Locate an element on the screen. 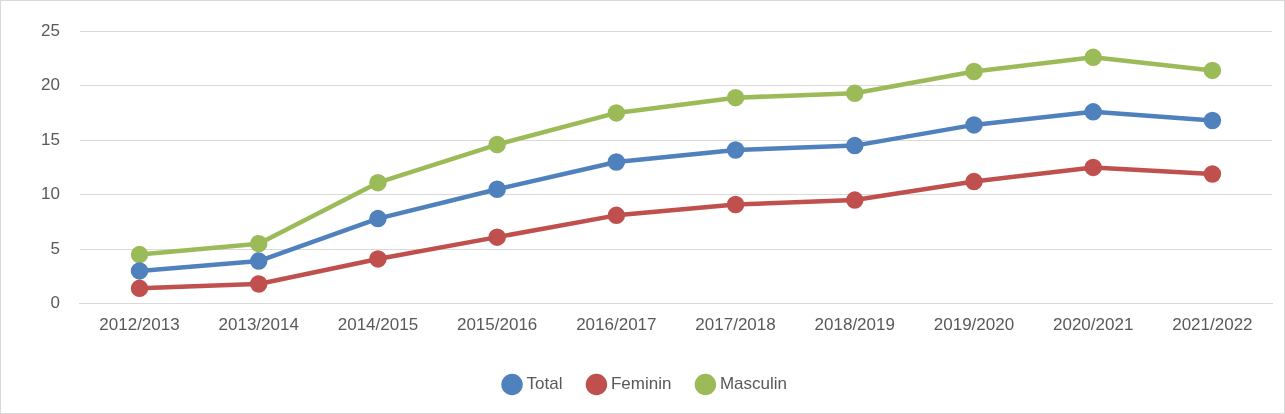 This screenshot has width=1285, height=414. y-tick-label: 10 is located at coordinates (50, 194).